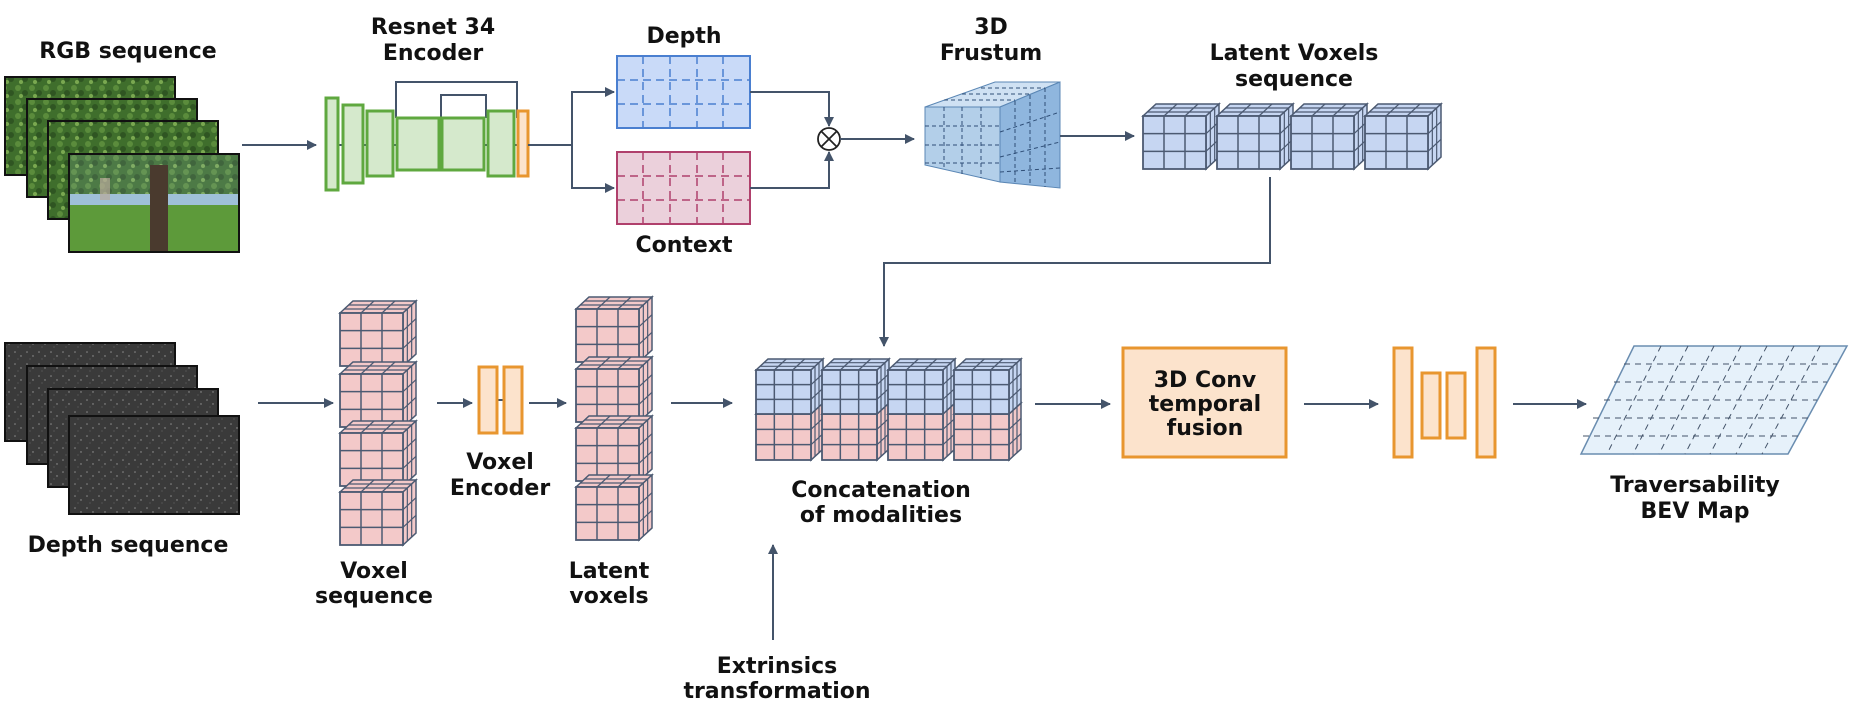  I want to click on encoder-label-line1: Resnet 34, so click(433, 27).